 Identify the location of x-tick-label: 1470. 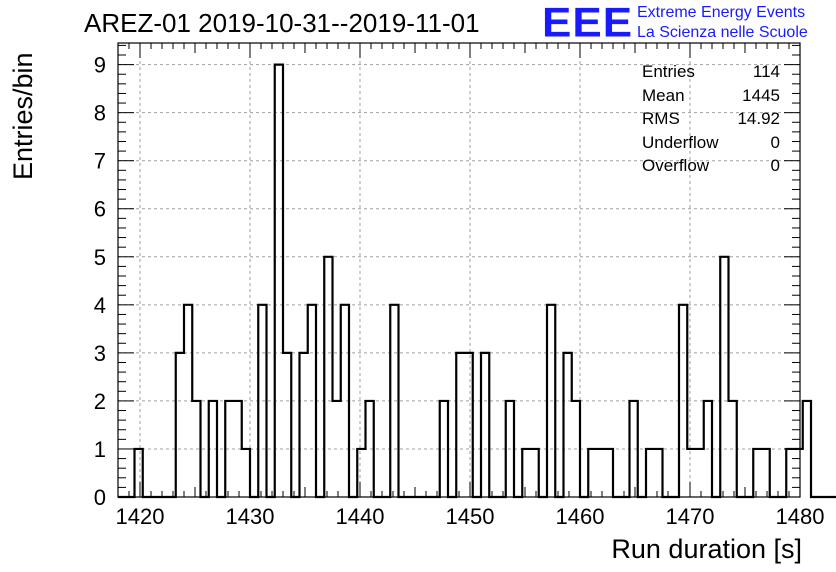
(690, 516).